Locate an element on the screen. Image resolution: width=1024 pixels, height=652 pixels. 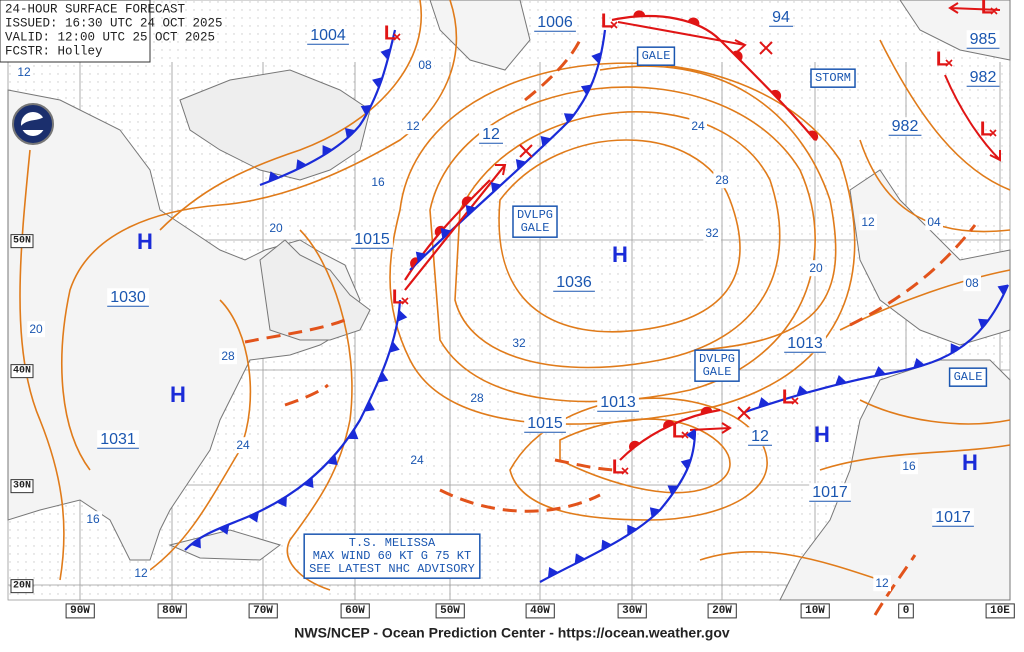
warning-box is located at coordinates (717, 365).